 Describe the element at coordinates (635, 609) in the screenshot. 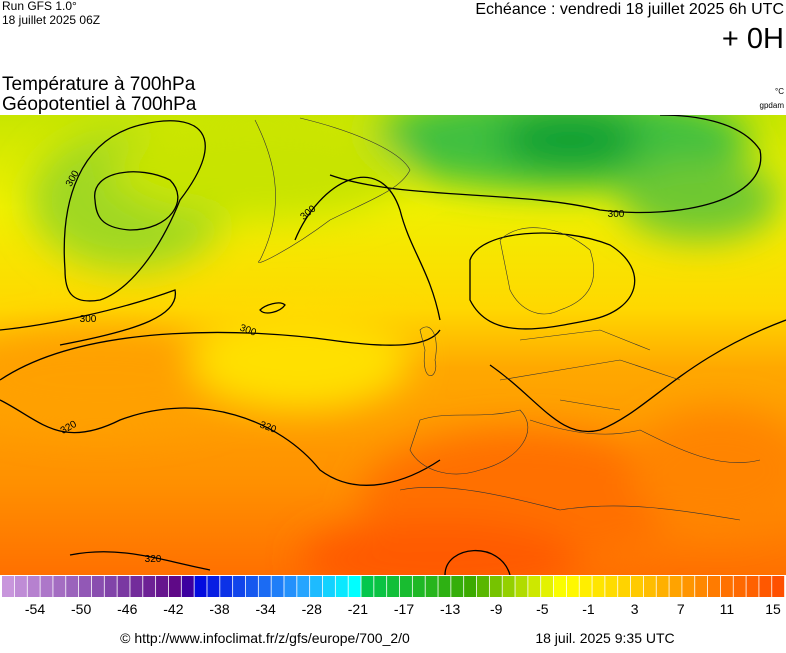

I see `colorbar-label: 3` at that location.